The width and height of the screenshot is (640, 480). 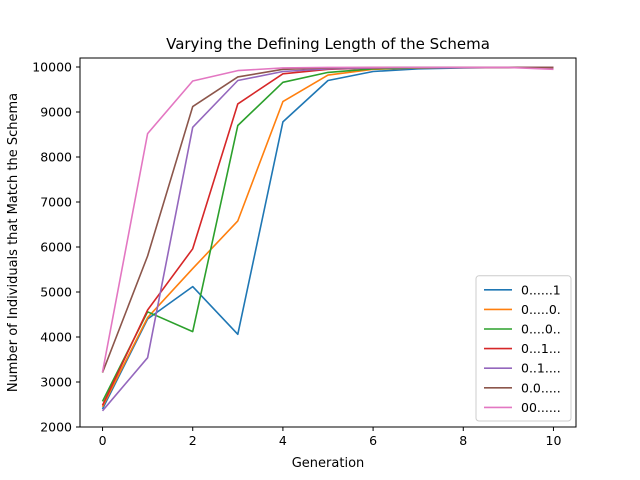 What do you see at coordinates (56, 202) in the screenshot?
I see `y-tick-label: 7000` at bounding box center [56, 202].